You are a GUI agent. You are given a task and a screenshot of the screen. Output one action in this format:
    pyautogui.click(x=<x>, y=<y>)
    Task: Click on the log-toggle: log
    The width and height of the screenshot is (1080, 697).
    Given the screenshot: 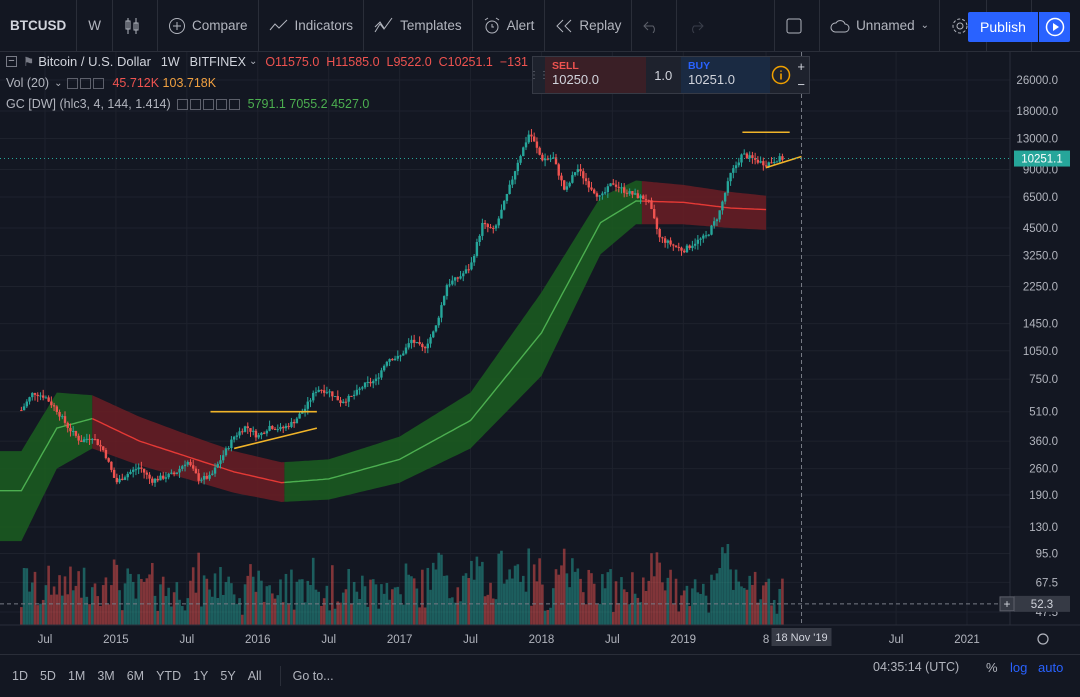 What is the action you would take?
    pyautogui.click(x=1019, y=667)
    